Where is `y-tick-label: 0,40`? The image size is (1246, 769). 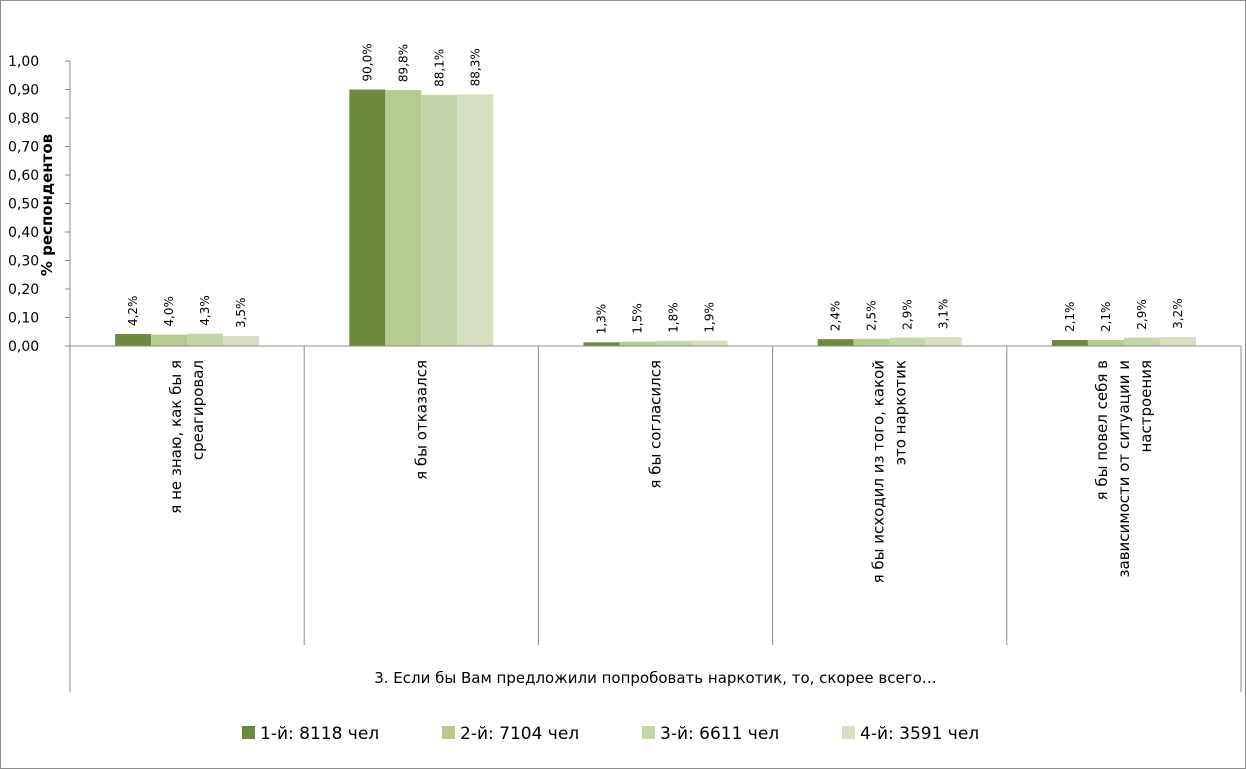
y-tick-label: 0,40 is located at coordinates (23, 233).